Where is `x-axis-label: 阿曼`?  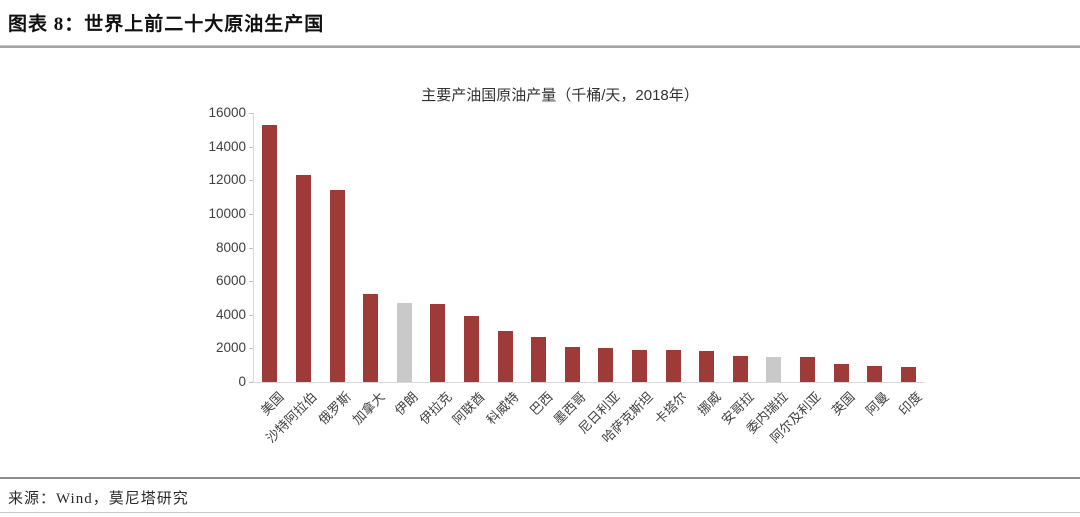 x-axis-label: 阿曼 is located at coordinates (877, 404).